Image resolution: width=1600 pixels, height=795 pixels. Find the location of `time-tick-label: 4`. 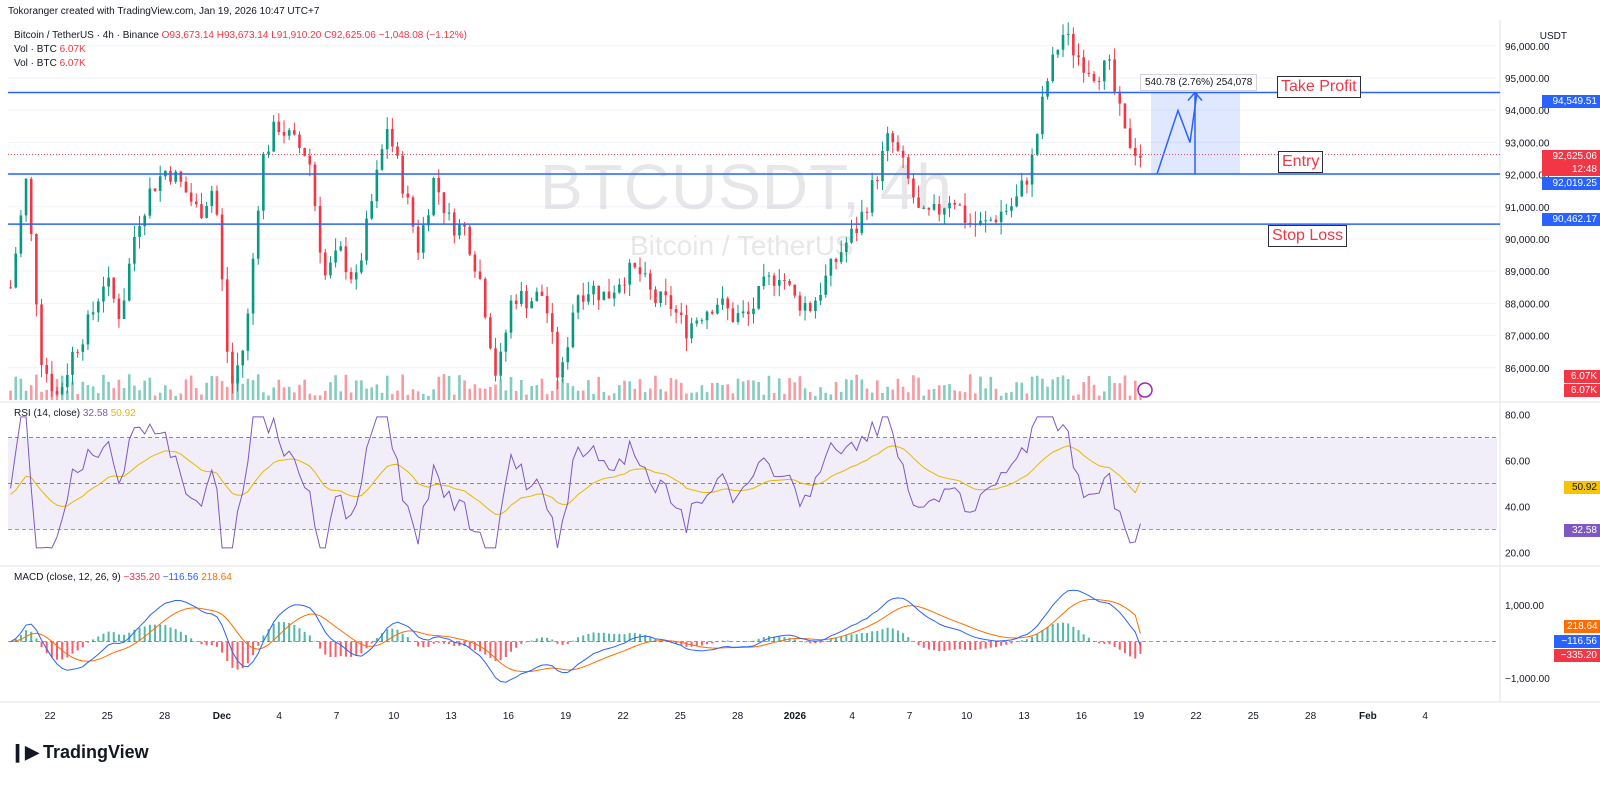

time-tick-label: 4 is located at coordinates (1425, 716).